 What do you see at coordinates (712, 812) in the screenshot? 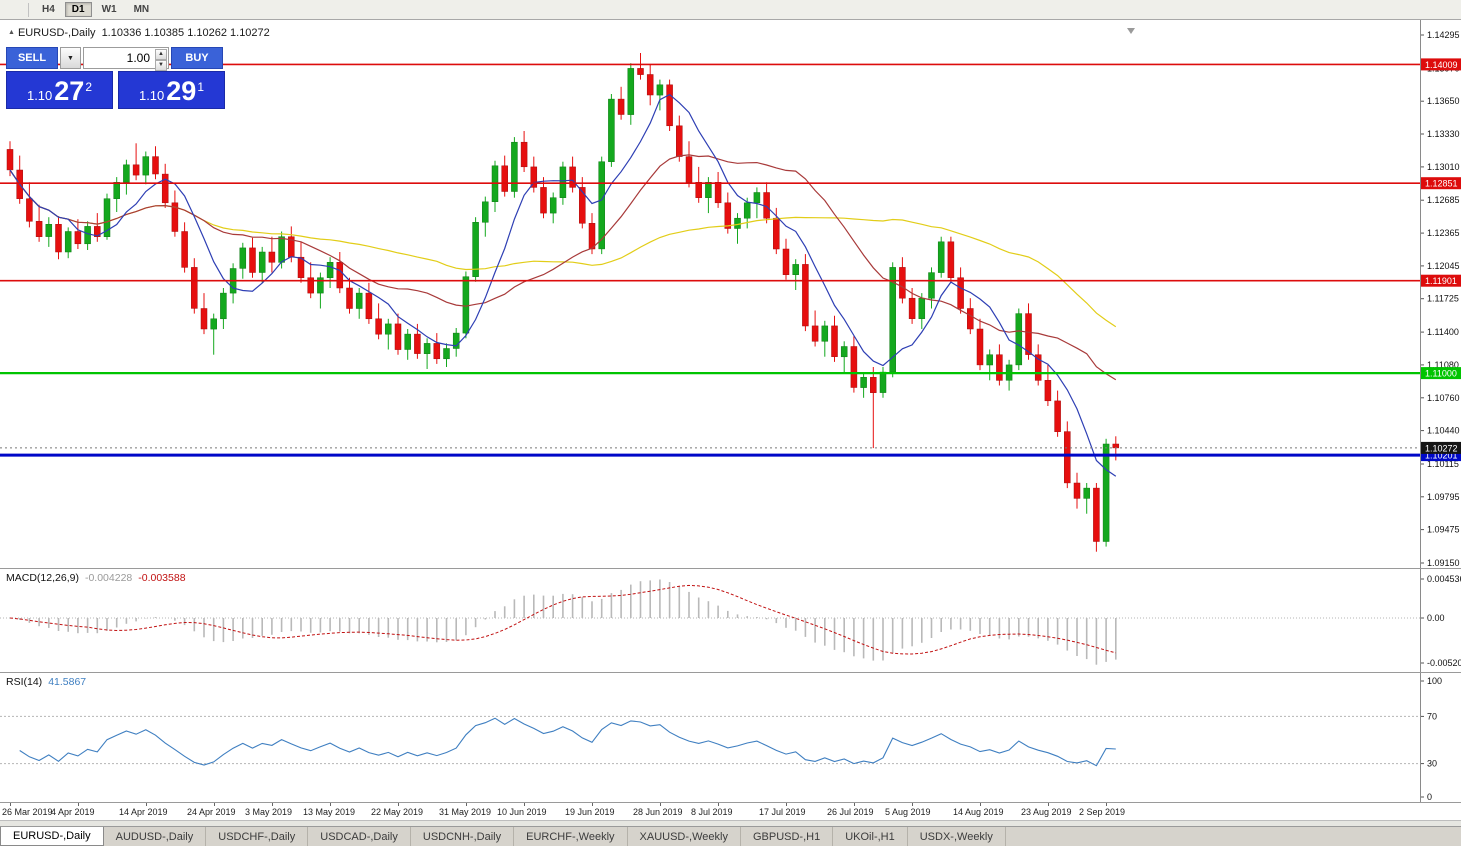
I see `time-axis-label: 8 Jul 2019` at bounding box center [712, 812].